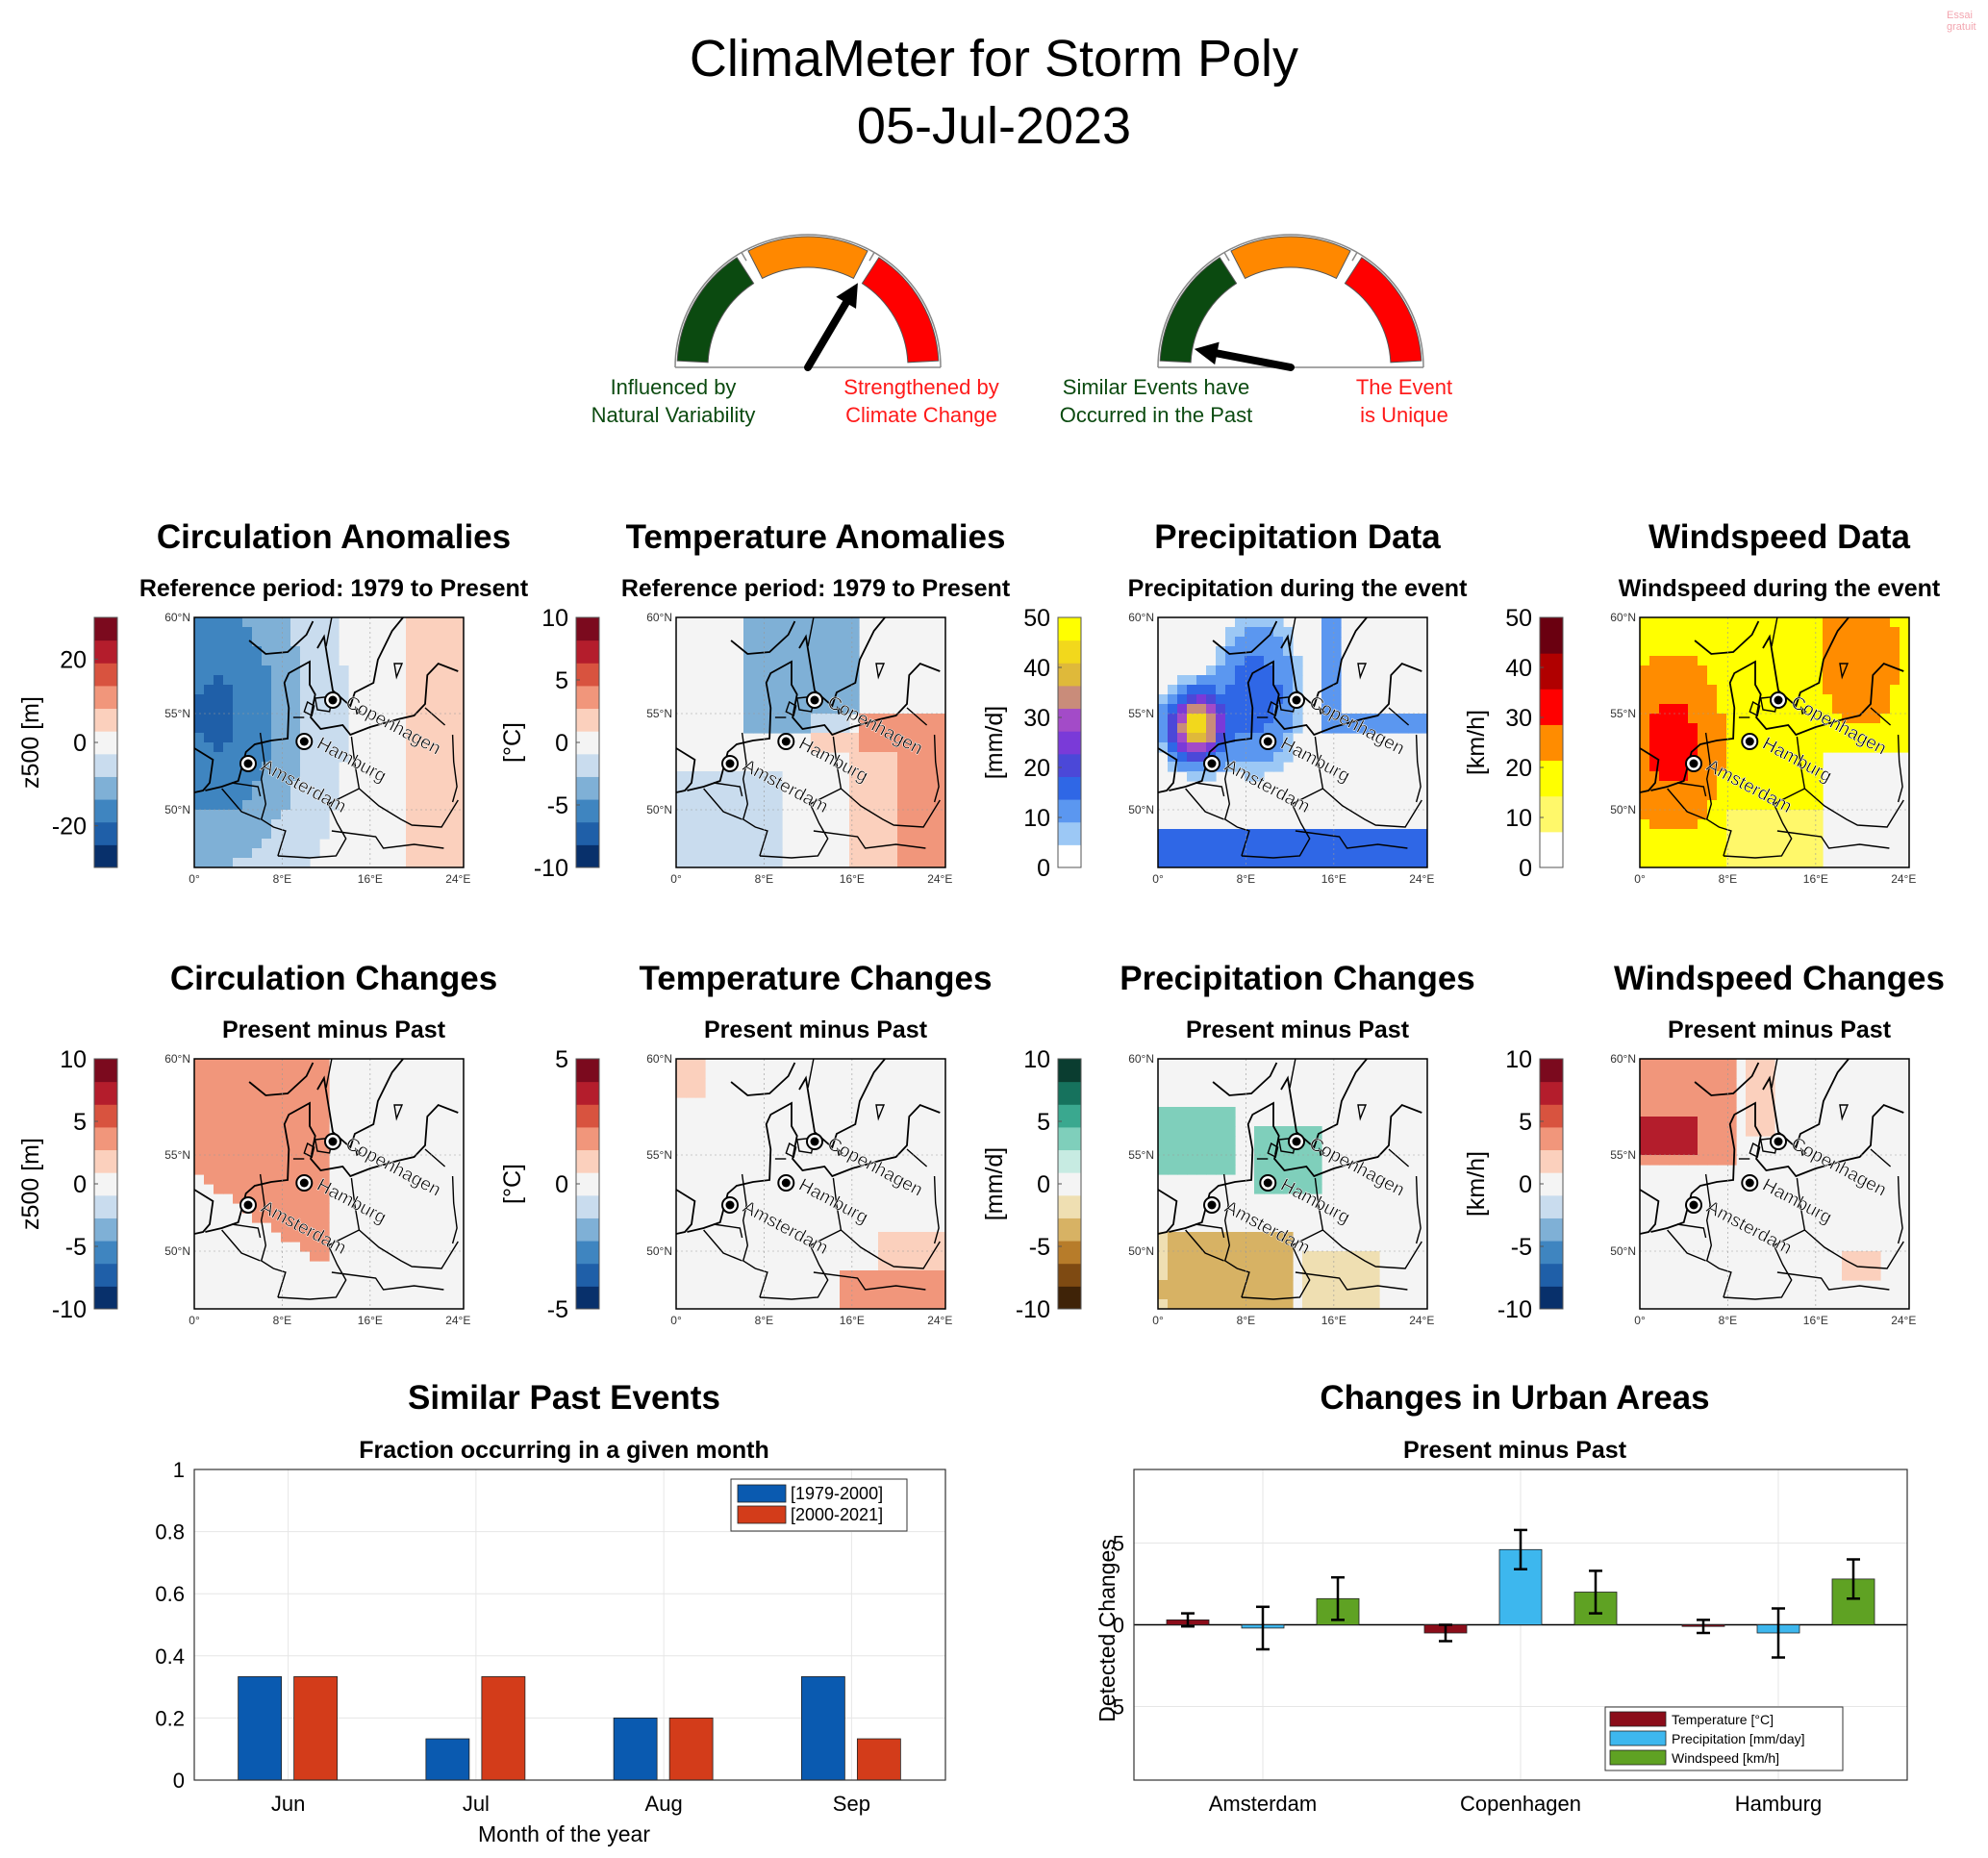 Image resolution: width=1988 pixels, height=1858 pixels. What do you see at coordinates (837, 1514) in the screenshot?
I see `legend-label: [2000-2021]` at bounding box center [837, 1514].